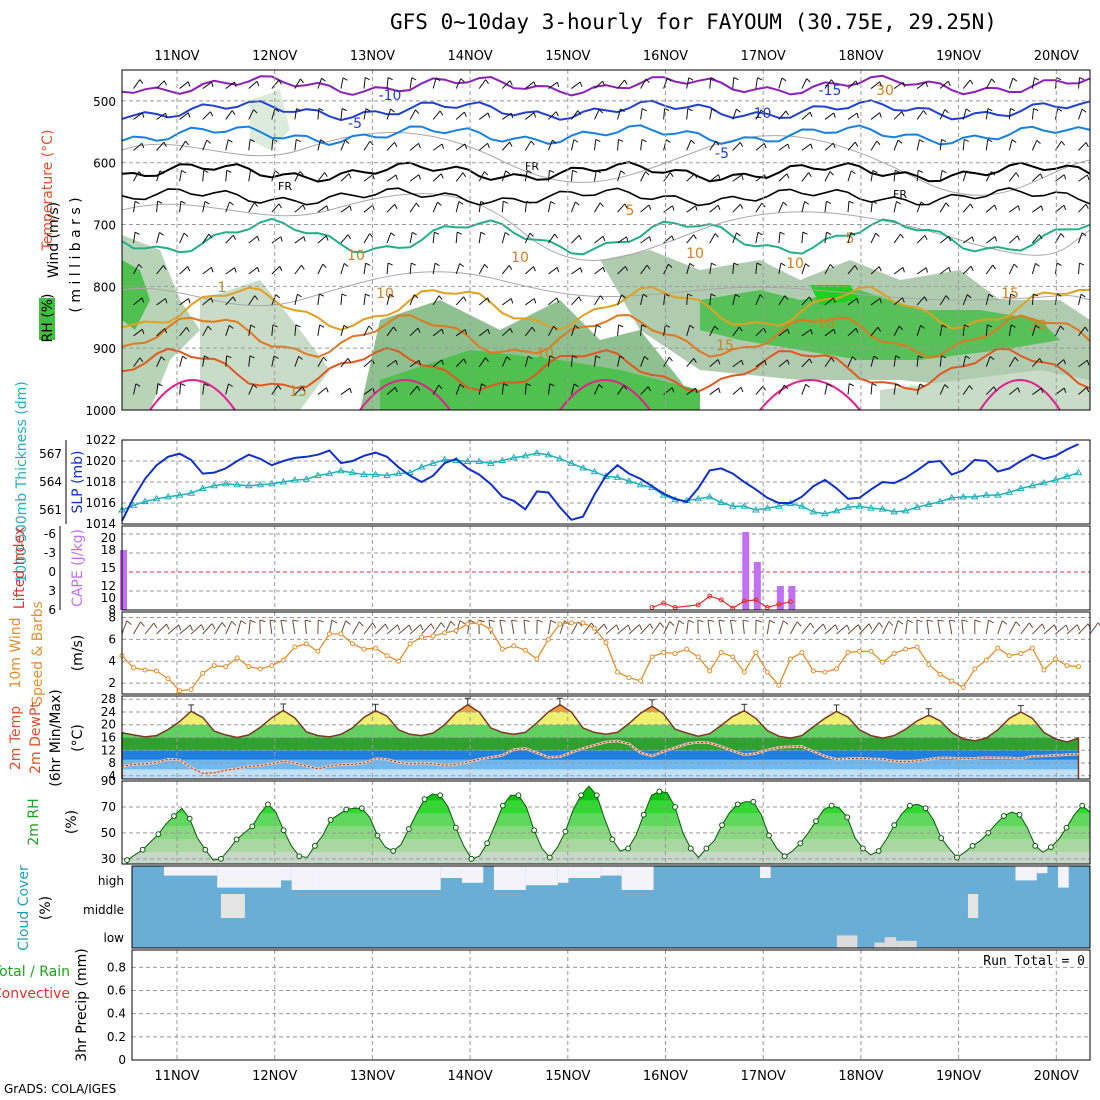 The image size is (1100, 1100). What do you see at coordinates (76, 254) in the screenshot?
I see `upper-air-units: ( m i l l i b a r s )` at bounding box center [76, 254].